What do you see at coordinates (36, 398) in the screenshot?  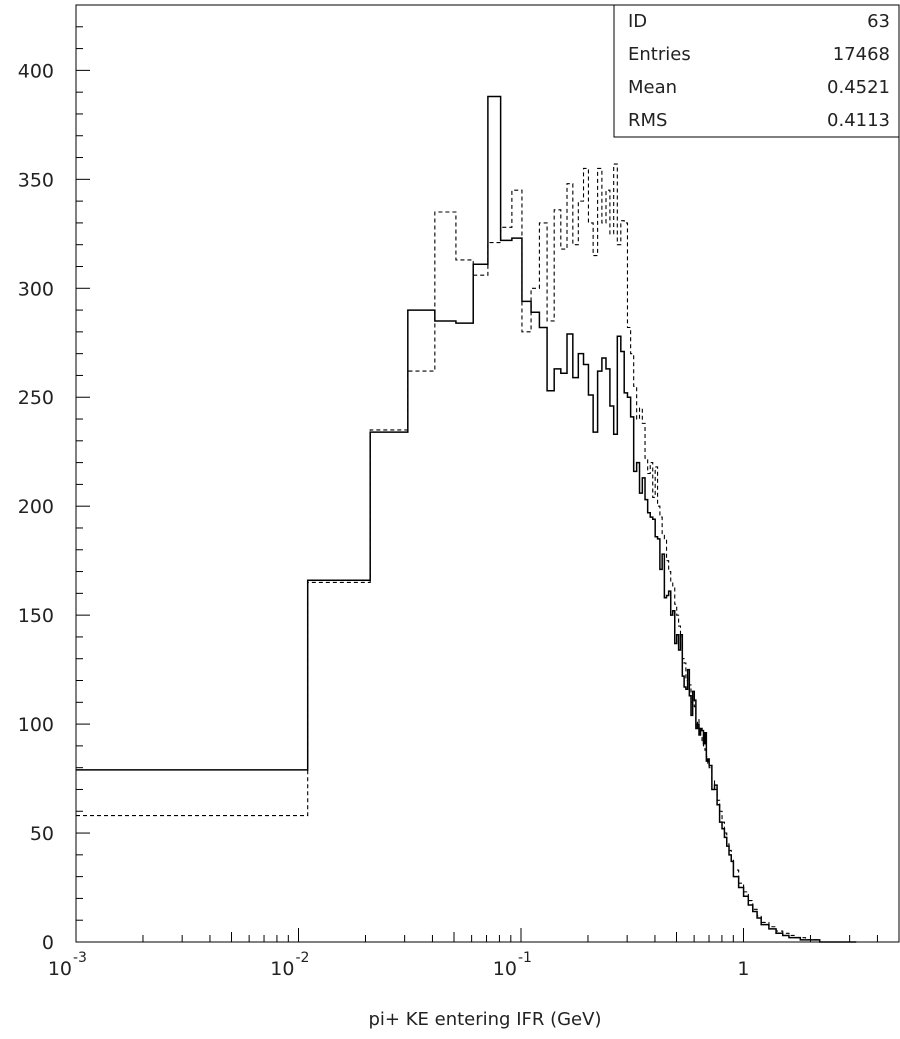 I see `y-tick-label: 250` at bounding box center [36, 398].